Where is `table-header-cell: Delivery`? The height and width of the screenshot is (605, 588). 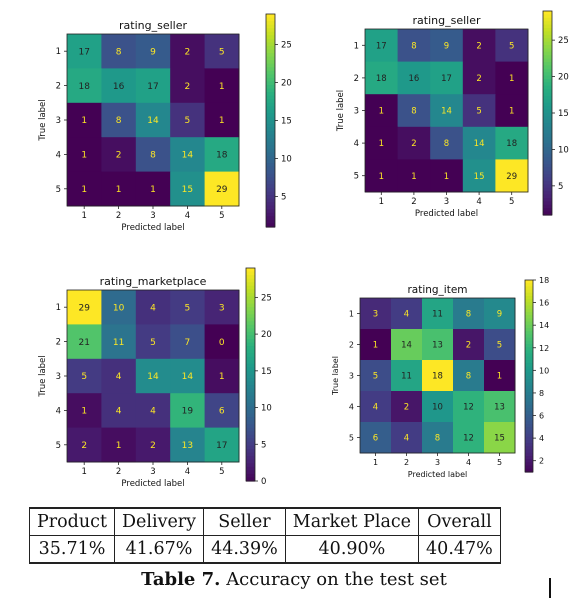 table-header-cell: Delivery is located at coordinates (159, 521).